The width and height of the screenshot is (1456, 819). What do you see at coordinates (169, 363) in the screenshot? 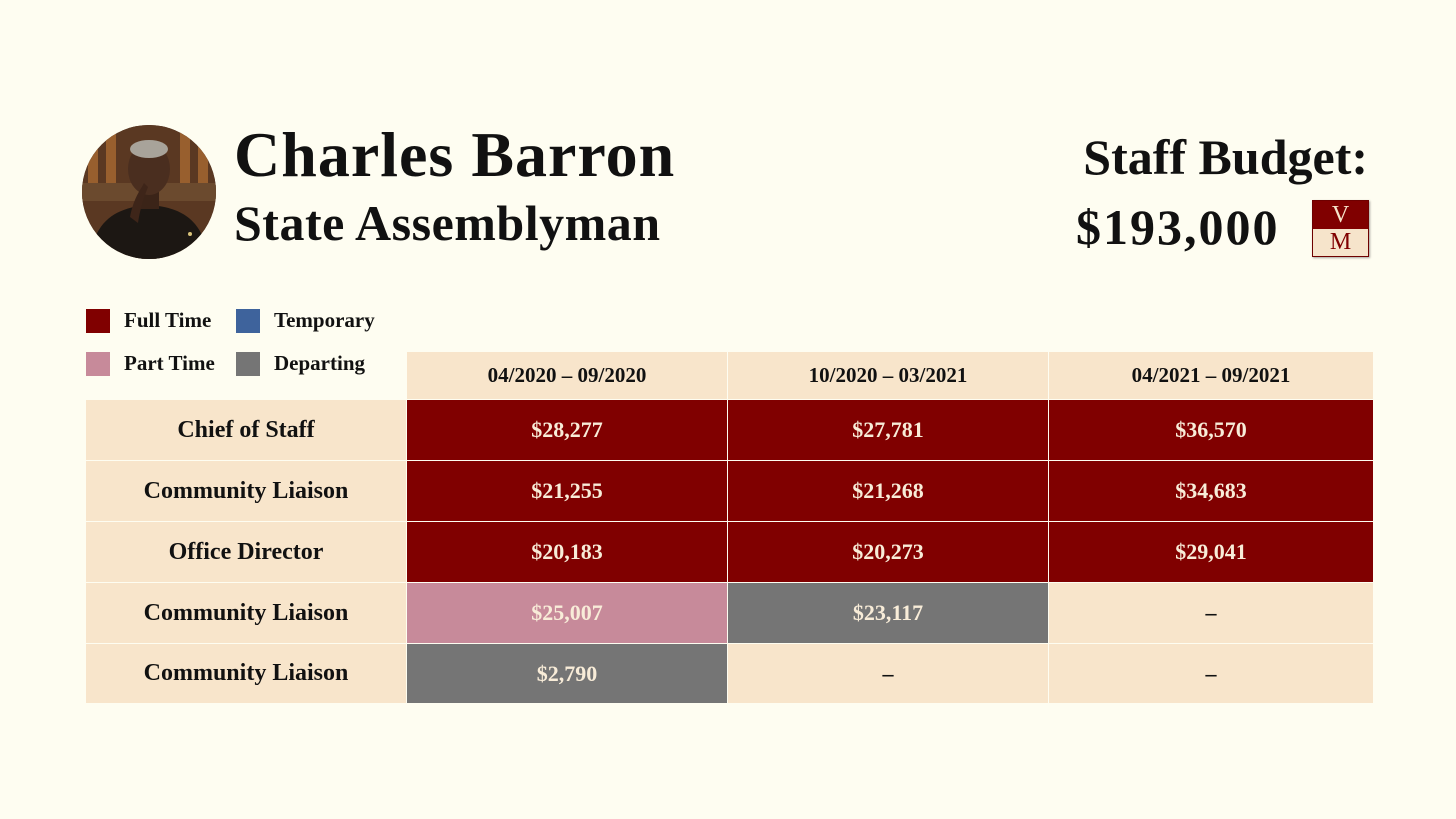
I see `legend-label: Part Time` at bounding box center [169, 363].